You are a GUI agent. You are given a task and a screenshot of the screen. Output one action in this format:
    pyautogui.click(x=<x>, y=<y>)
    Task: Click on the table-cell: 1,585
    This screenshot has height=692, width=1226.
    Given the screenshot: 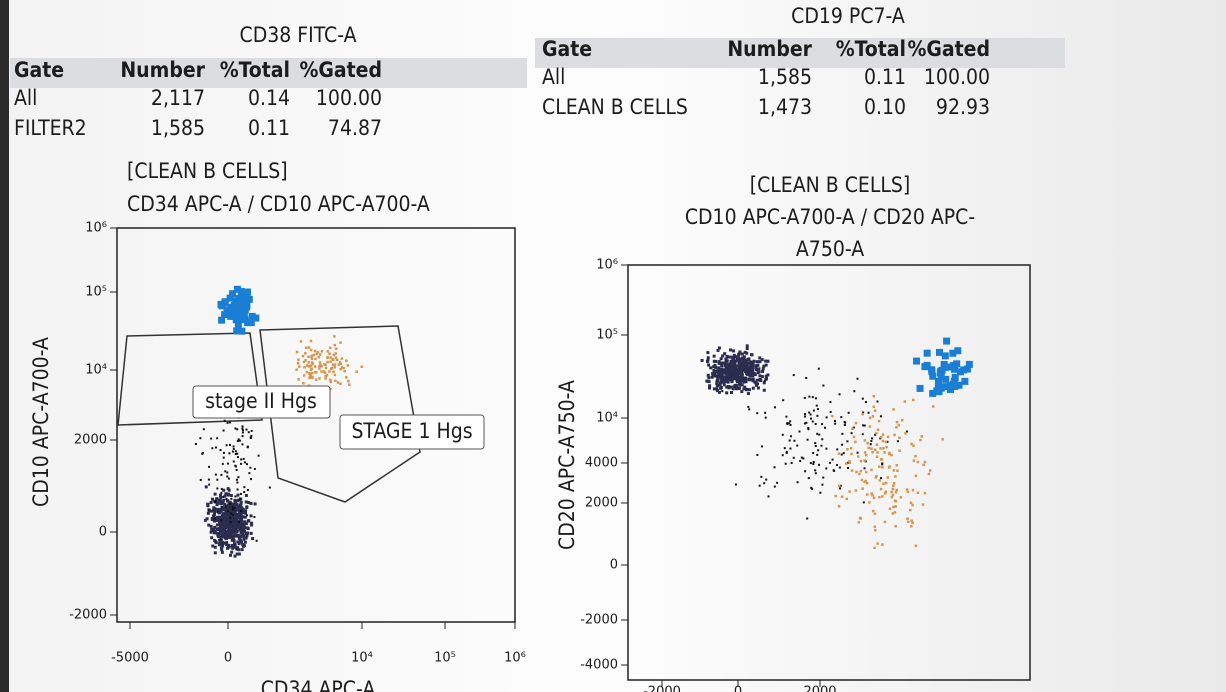 What is the action you would take?
    pyautogui.click(x=178, y=128)
    